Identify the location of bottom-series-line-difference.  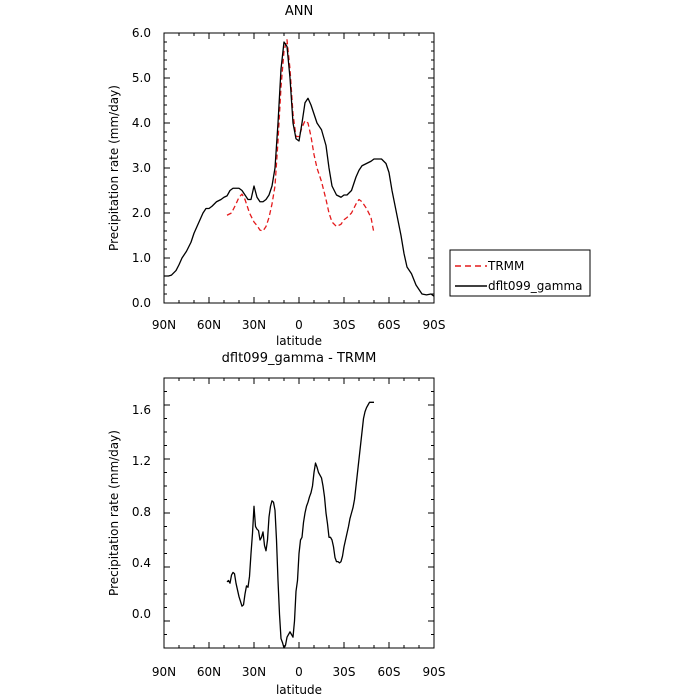
(300, 525).